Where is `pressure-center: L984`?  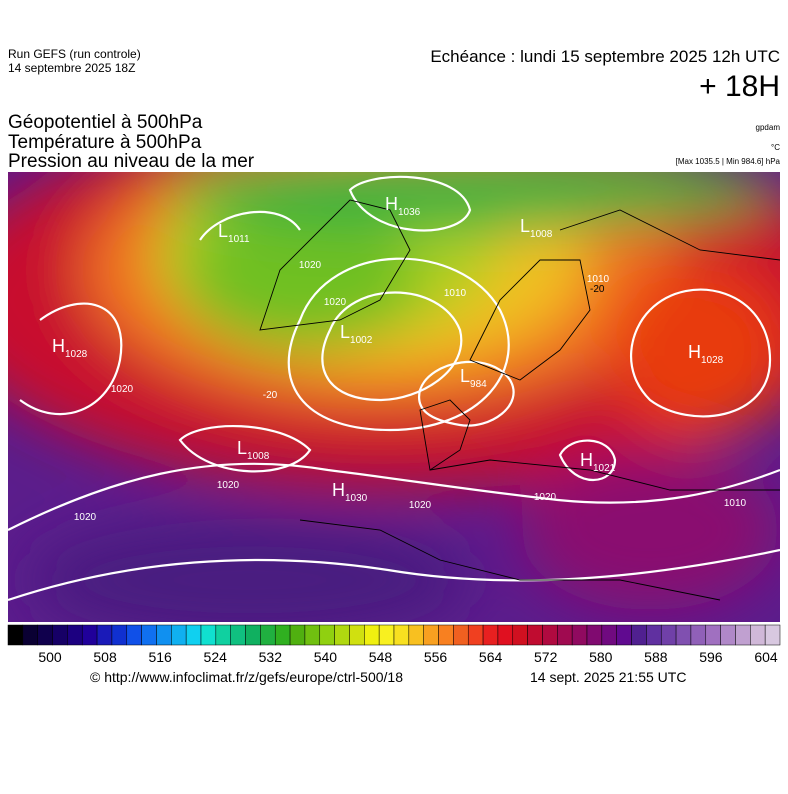 pressure-center: L984 is located at coordinates (473, 378).